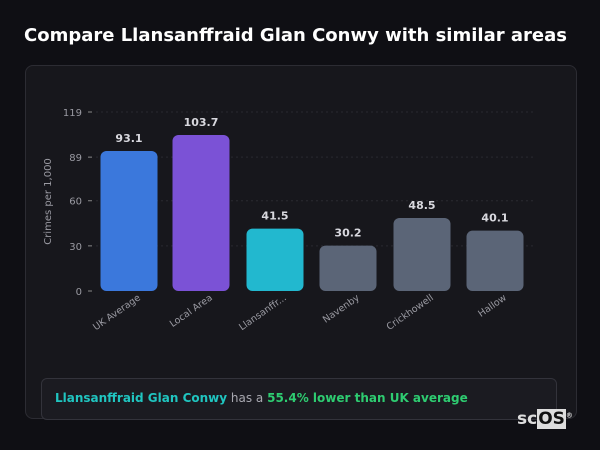 The width and height of the screenshot is (600, 450). What do you see at coordinates (75, 247) in the screenshot?
I see `y-tick-label: 30` at bounding box center [75, 247].